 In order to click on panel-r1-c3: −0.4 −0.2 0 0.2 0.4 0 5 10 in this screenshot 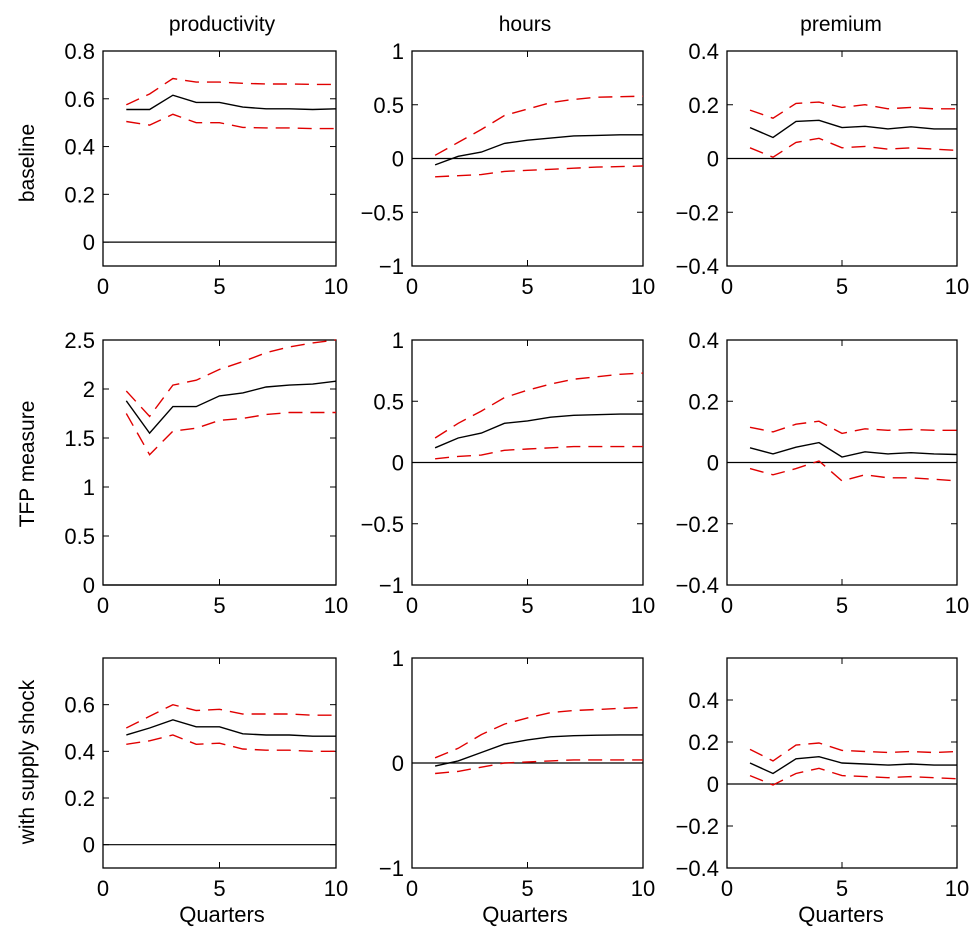, I will do `click(823, 169)`.